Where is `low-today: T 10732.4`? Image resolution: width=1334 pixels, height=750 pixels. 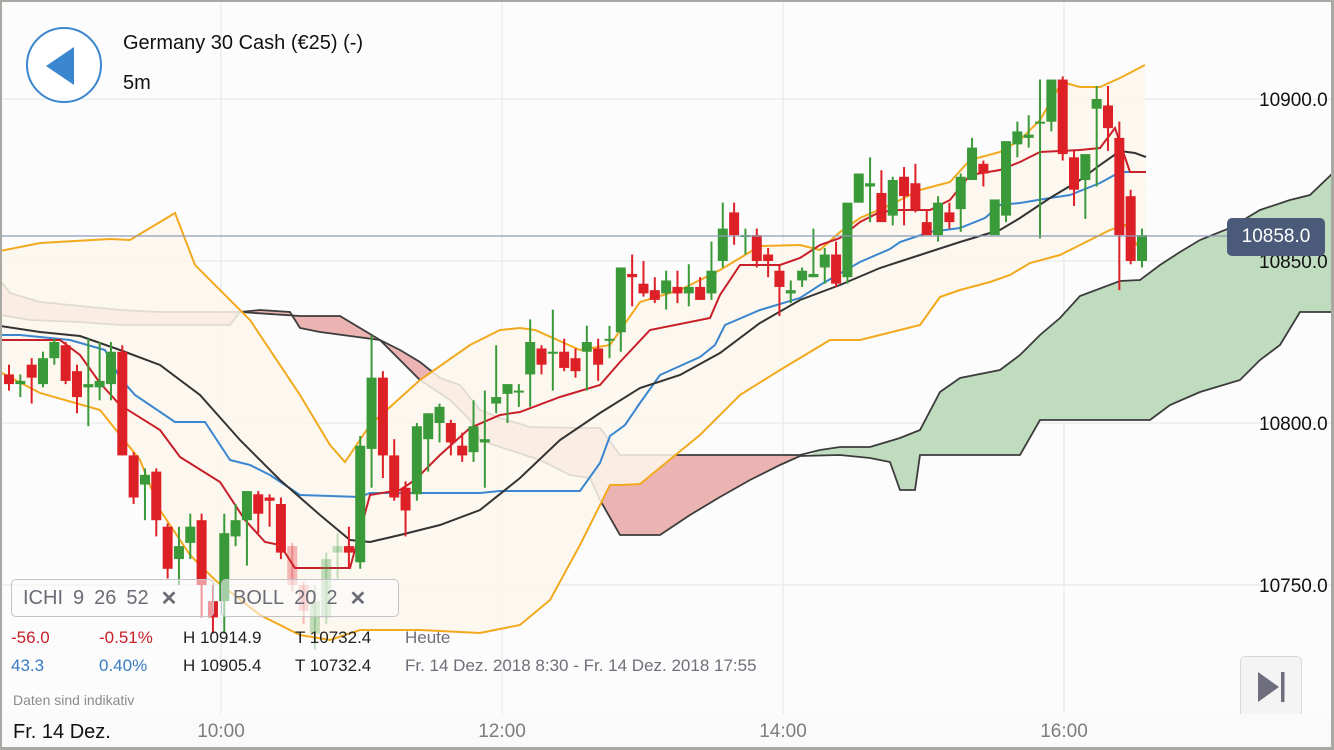
low-today: T 10732.4 is located at coordinates (333, 637).